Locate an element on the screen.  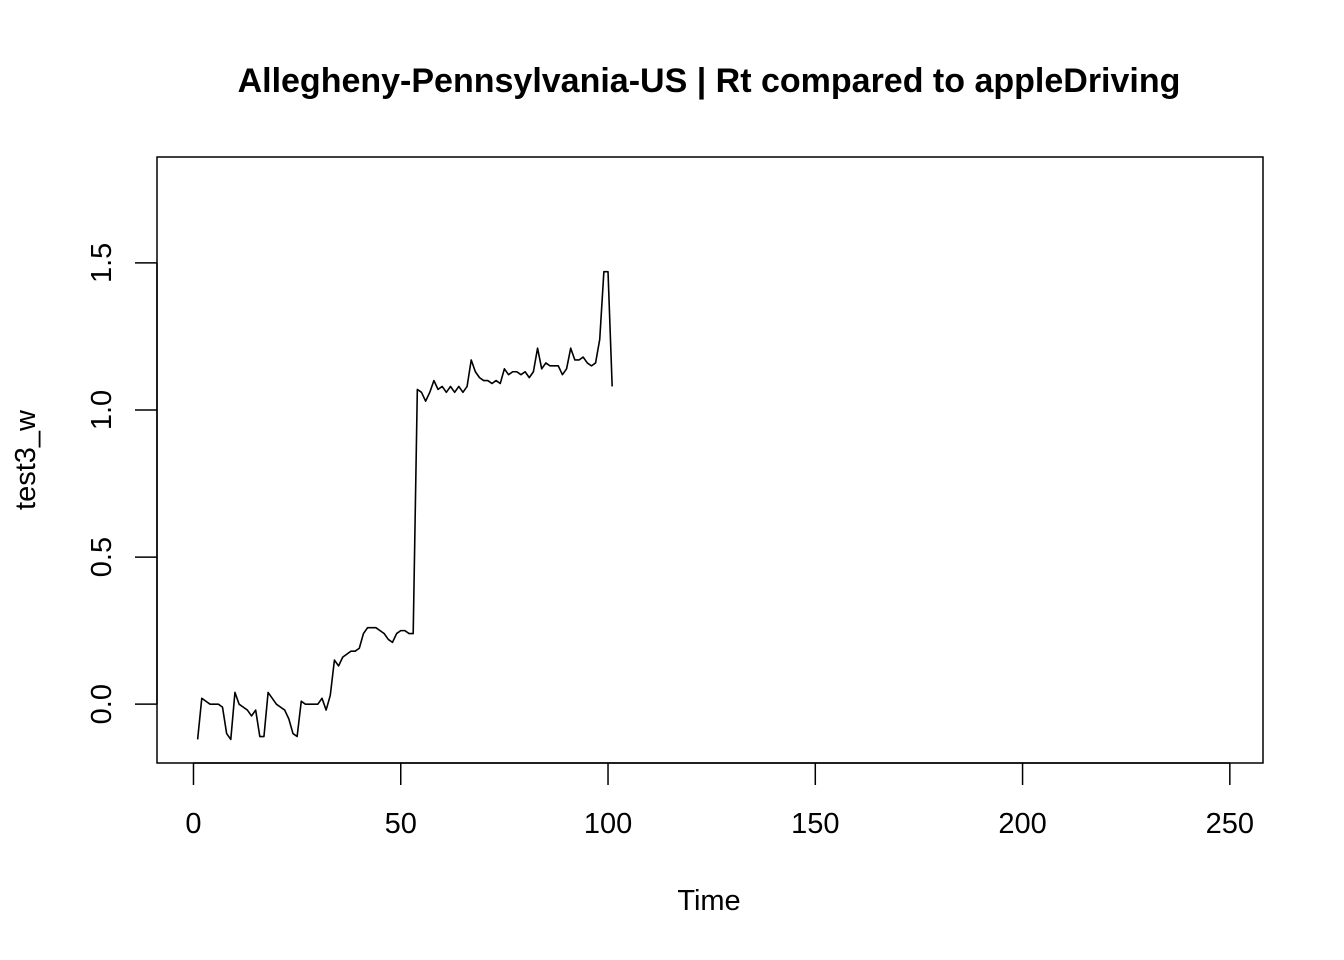
y-tick-label: 1.5 is located at coordinates (102, 263).